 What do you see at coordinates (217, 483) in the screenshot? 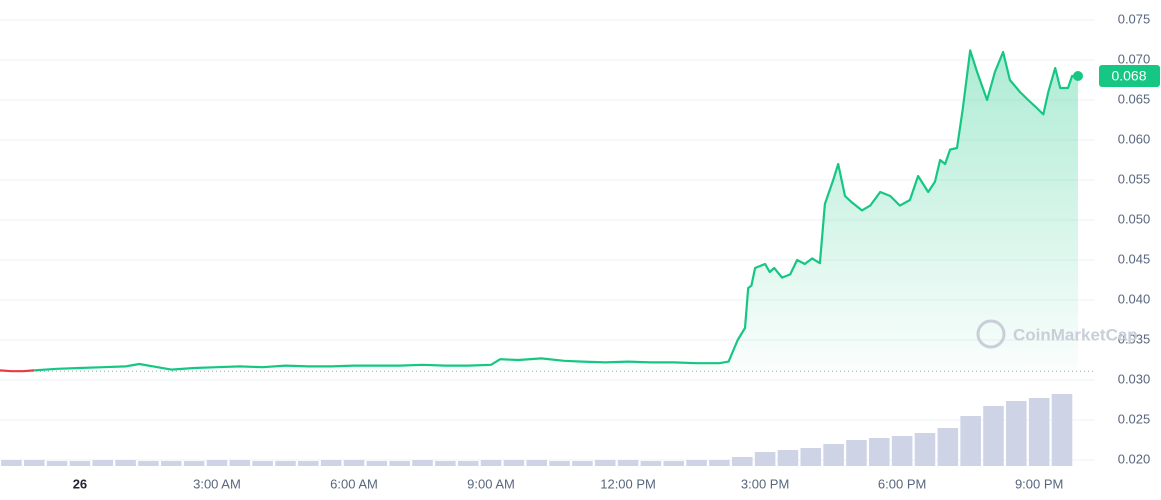
I see `x-tick-label: 3:00 AM` at bounding box center [217, 483].